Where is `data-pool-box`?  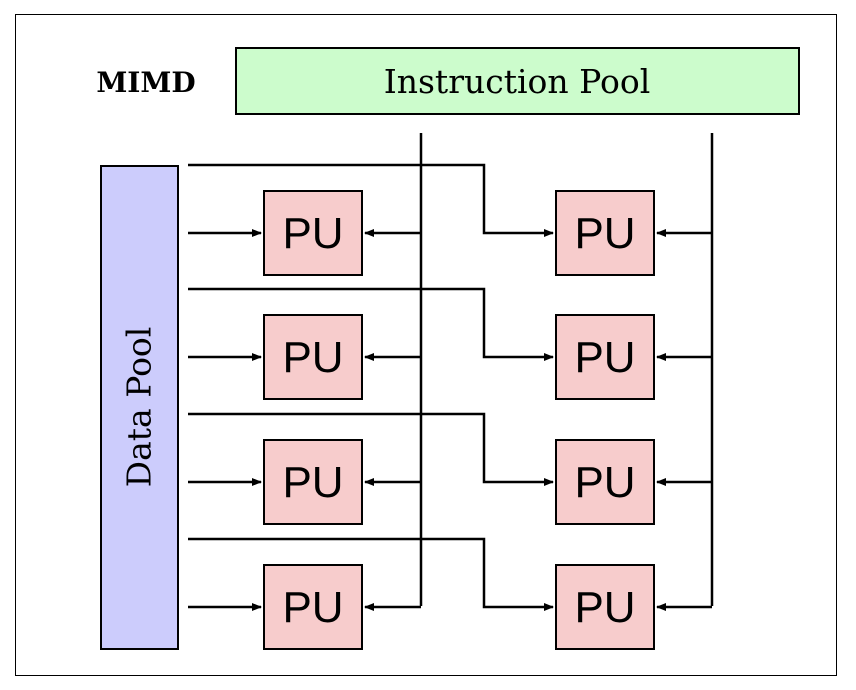 data-pool-box is located at coordinates (139, 407).